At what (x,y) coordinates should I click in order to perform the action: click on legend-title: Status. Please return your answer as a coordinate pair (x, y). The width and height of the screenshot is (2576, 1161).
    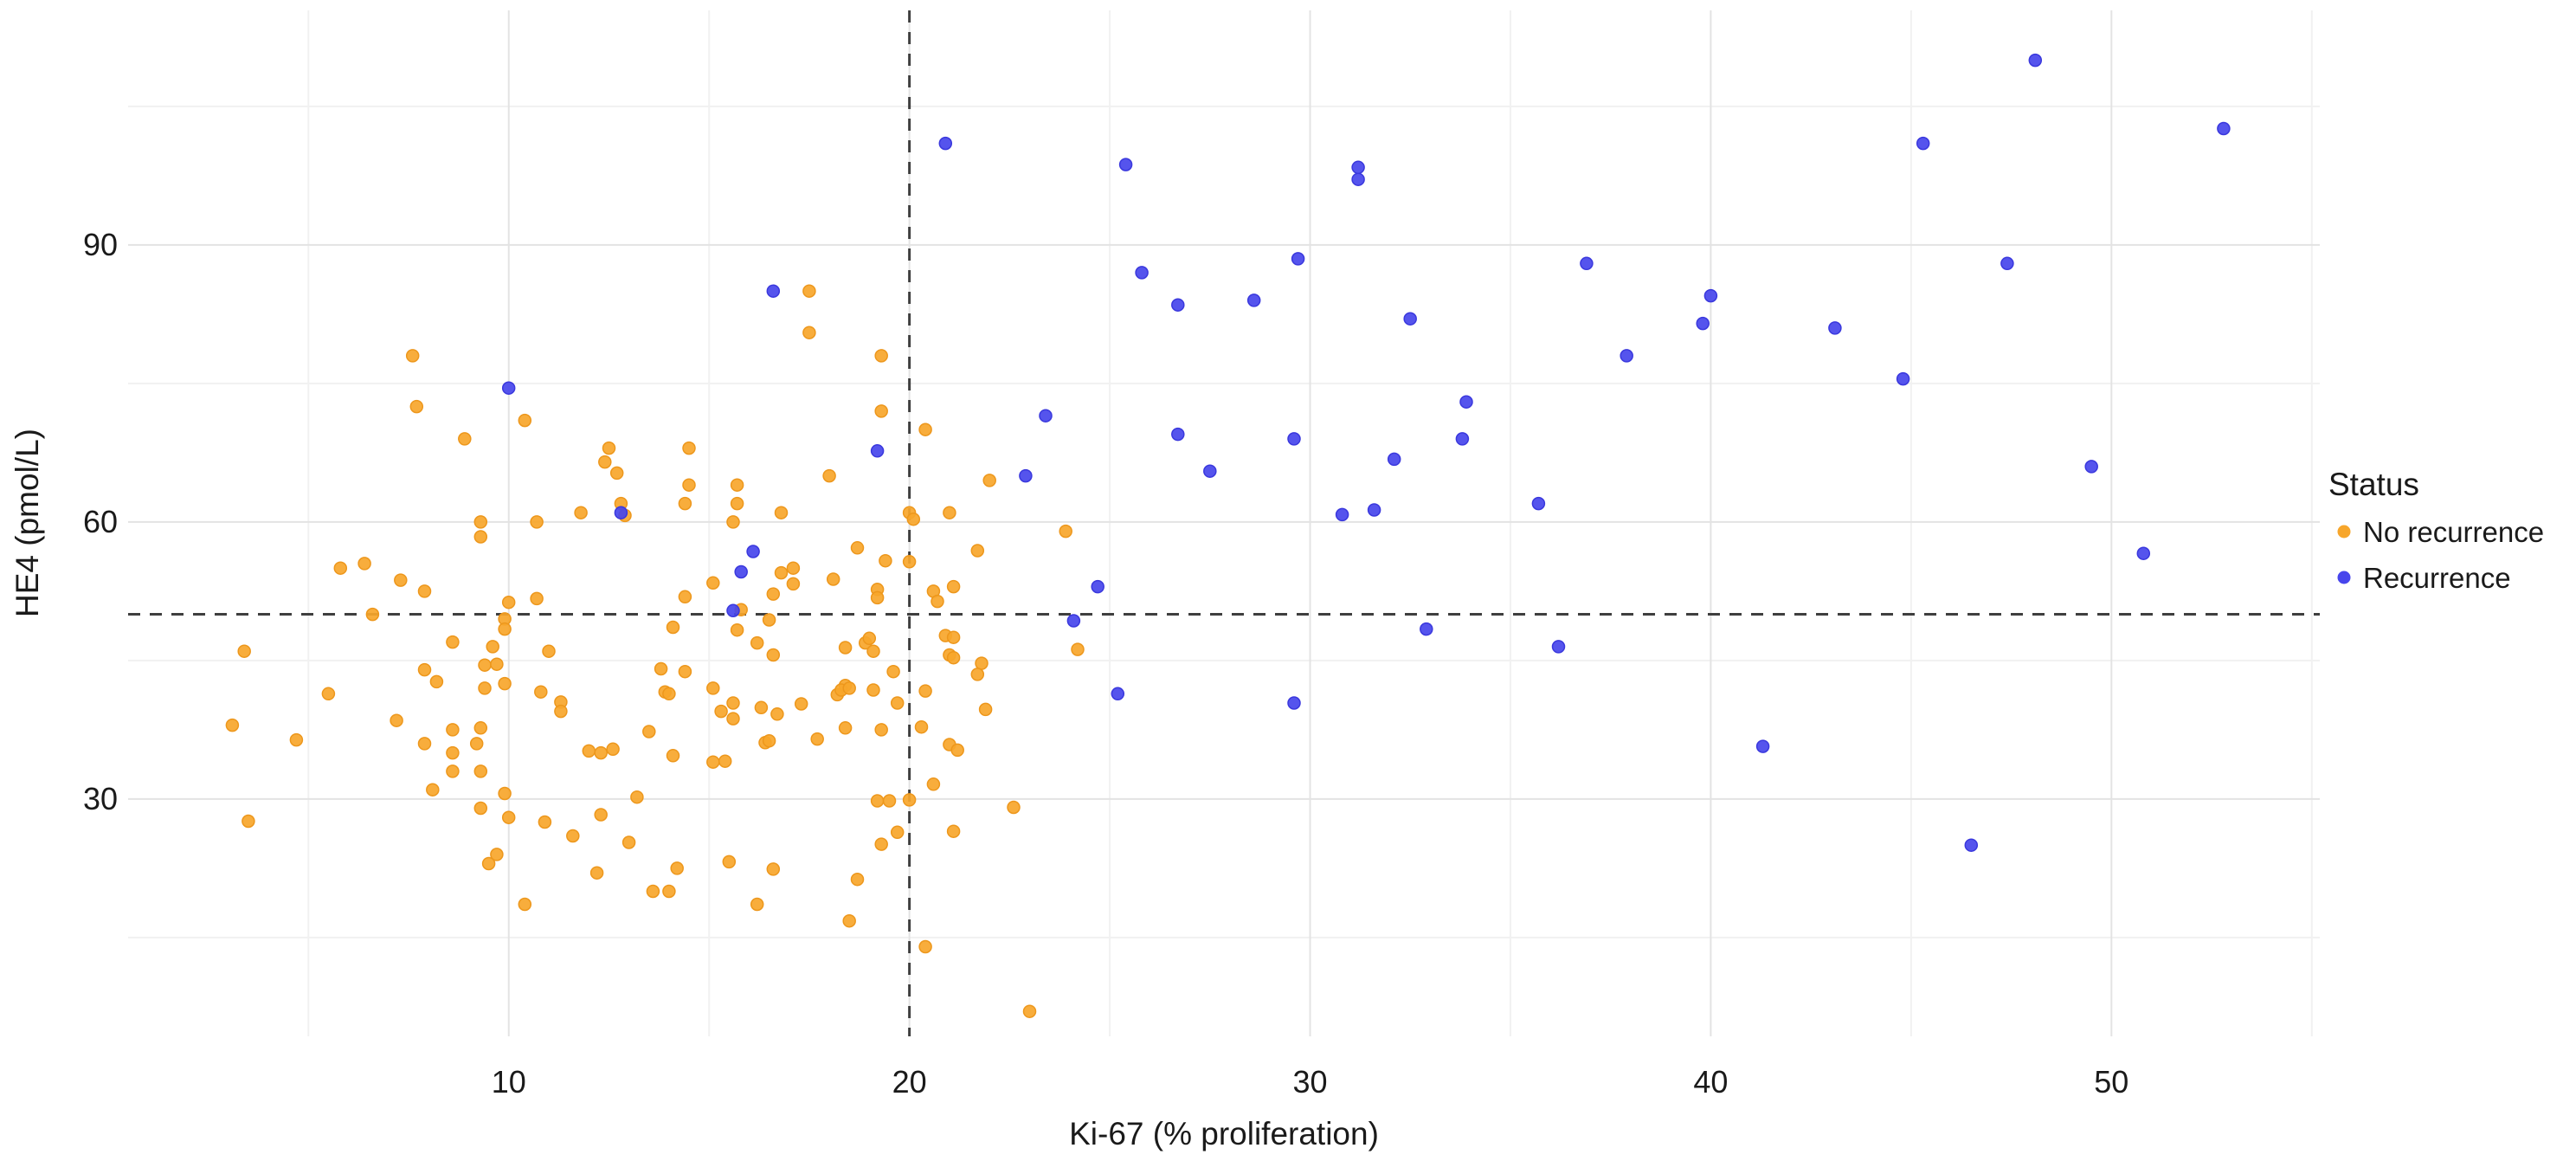
    Looking at the image, I should click on (2373, 484).